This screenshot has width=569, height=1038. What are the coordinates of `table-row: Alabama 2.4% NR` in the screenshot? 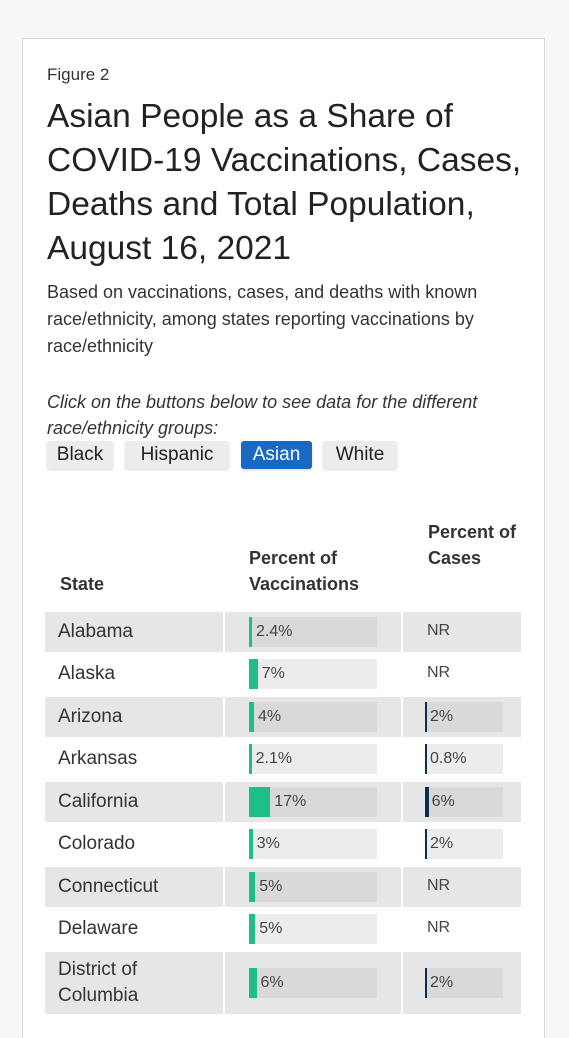 It's located at (283, 632).